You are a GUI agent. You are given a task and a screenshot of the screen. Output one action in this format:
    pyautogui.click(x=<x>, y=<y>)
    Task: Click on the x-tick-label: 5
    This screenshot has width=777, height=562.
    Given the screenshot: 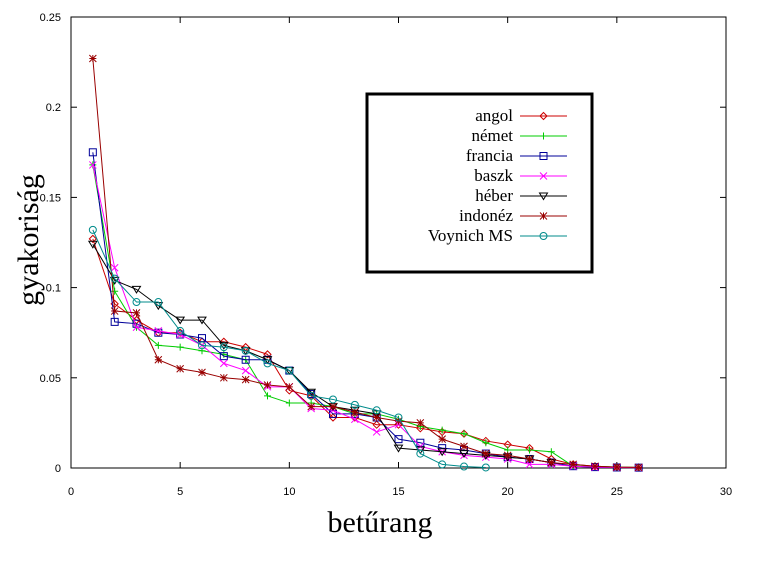 What is the action you would take?
    pyautogui.click(x=180, y=492)
    